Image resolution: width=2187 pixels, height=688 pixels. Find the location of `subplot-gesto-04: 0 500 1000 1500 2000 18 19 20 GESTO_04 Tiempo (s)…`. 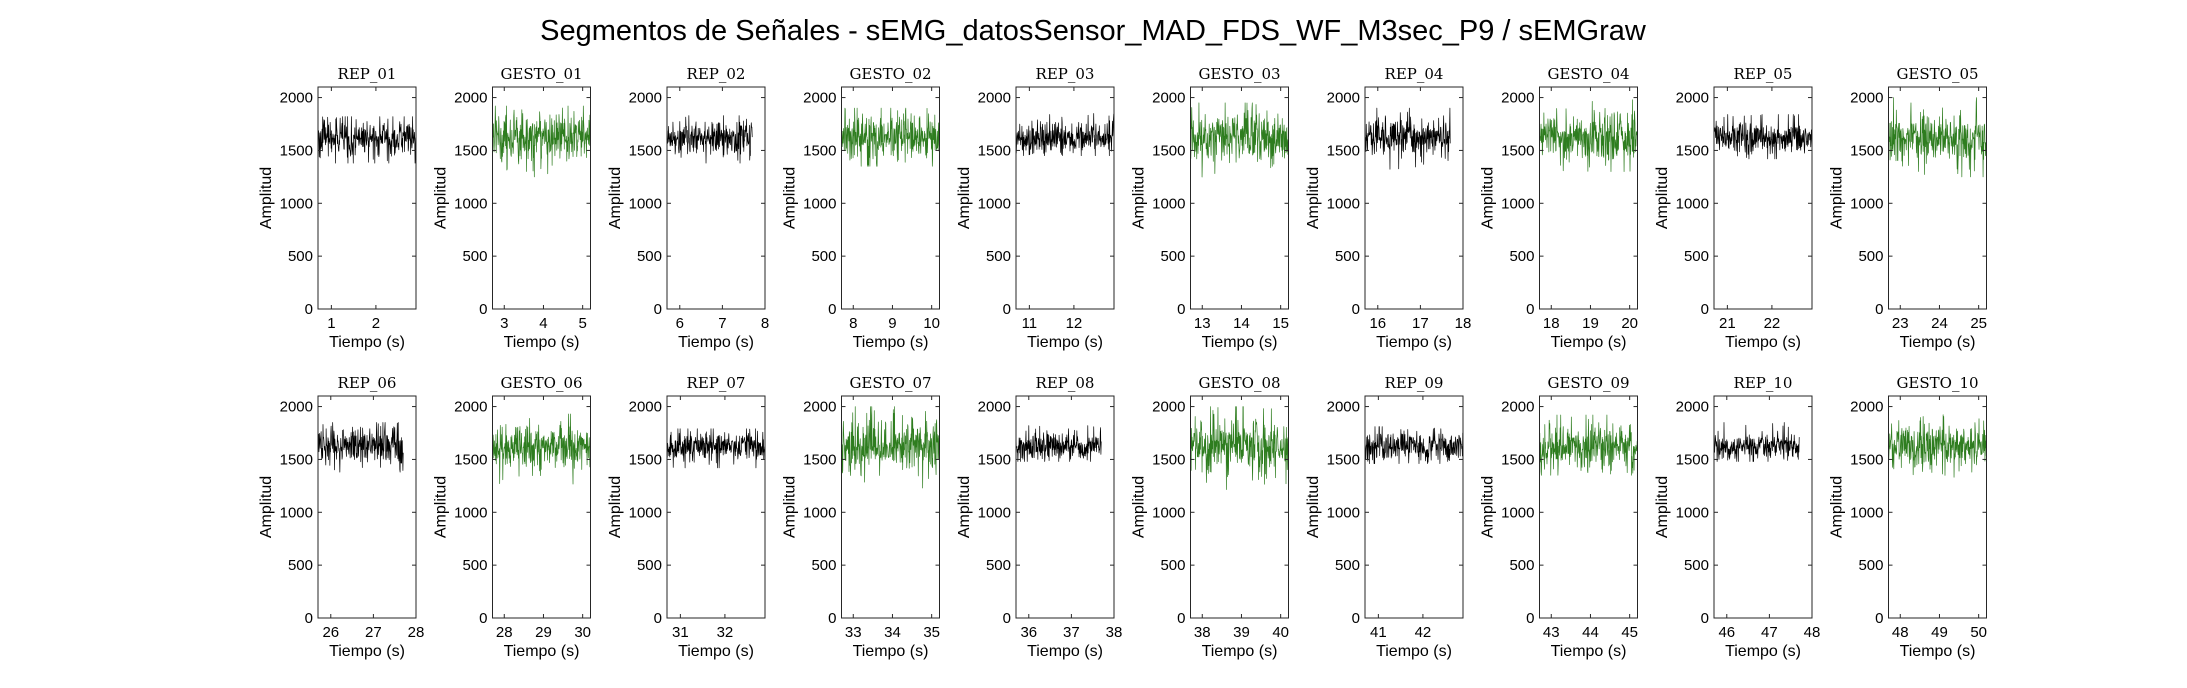

subplot-gesto-04: 0 500 1000 1500 2000 18 19 20 GESTO_04 Tiempo (s)… is located at coordinates (1559, 208).